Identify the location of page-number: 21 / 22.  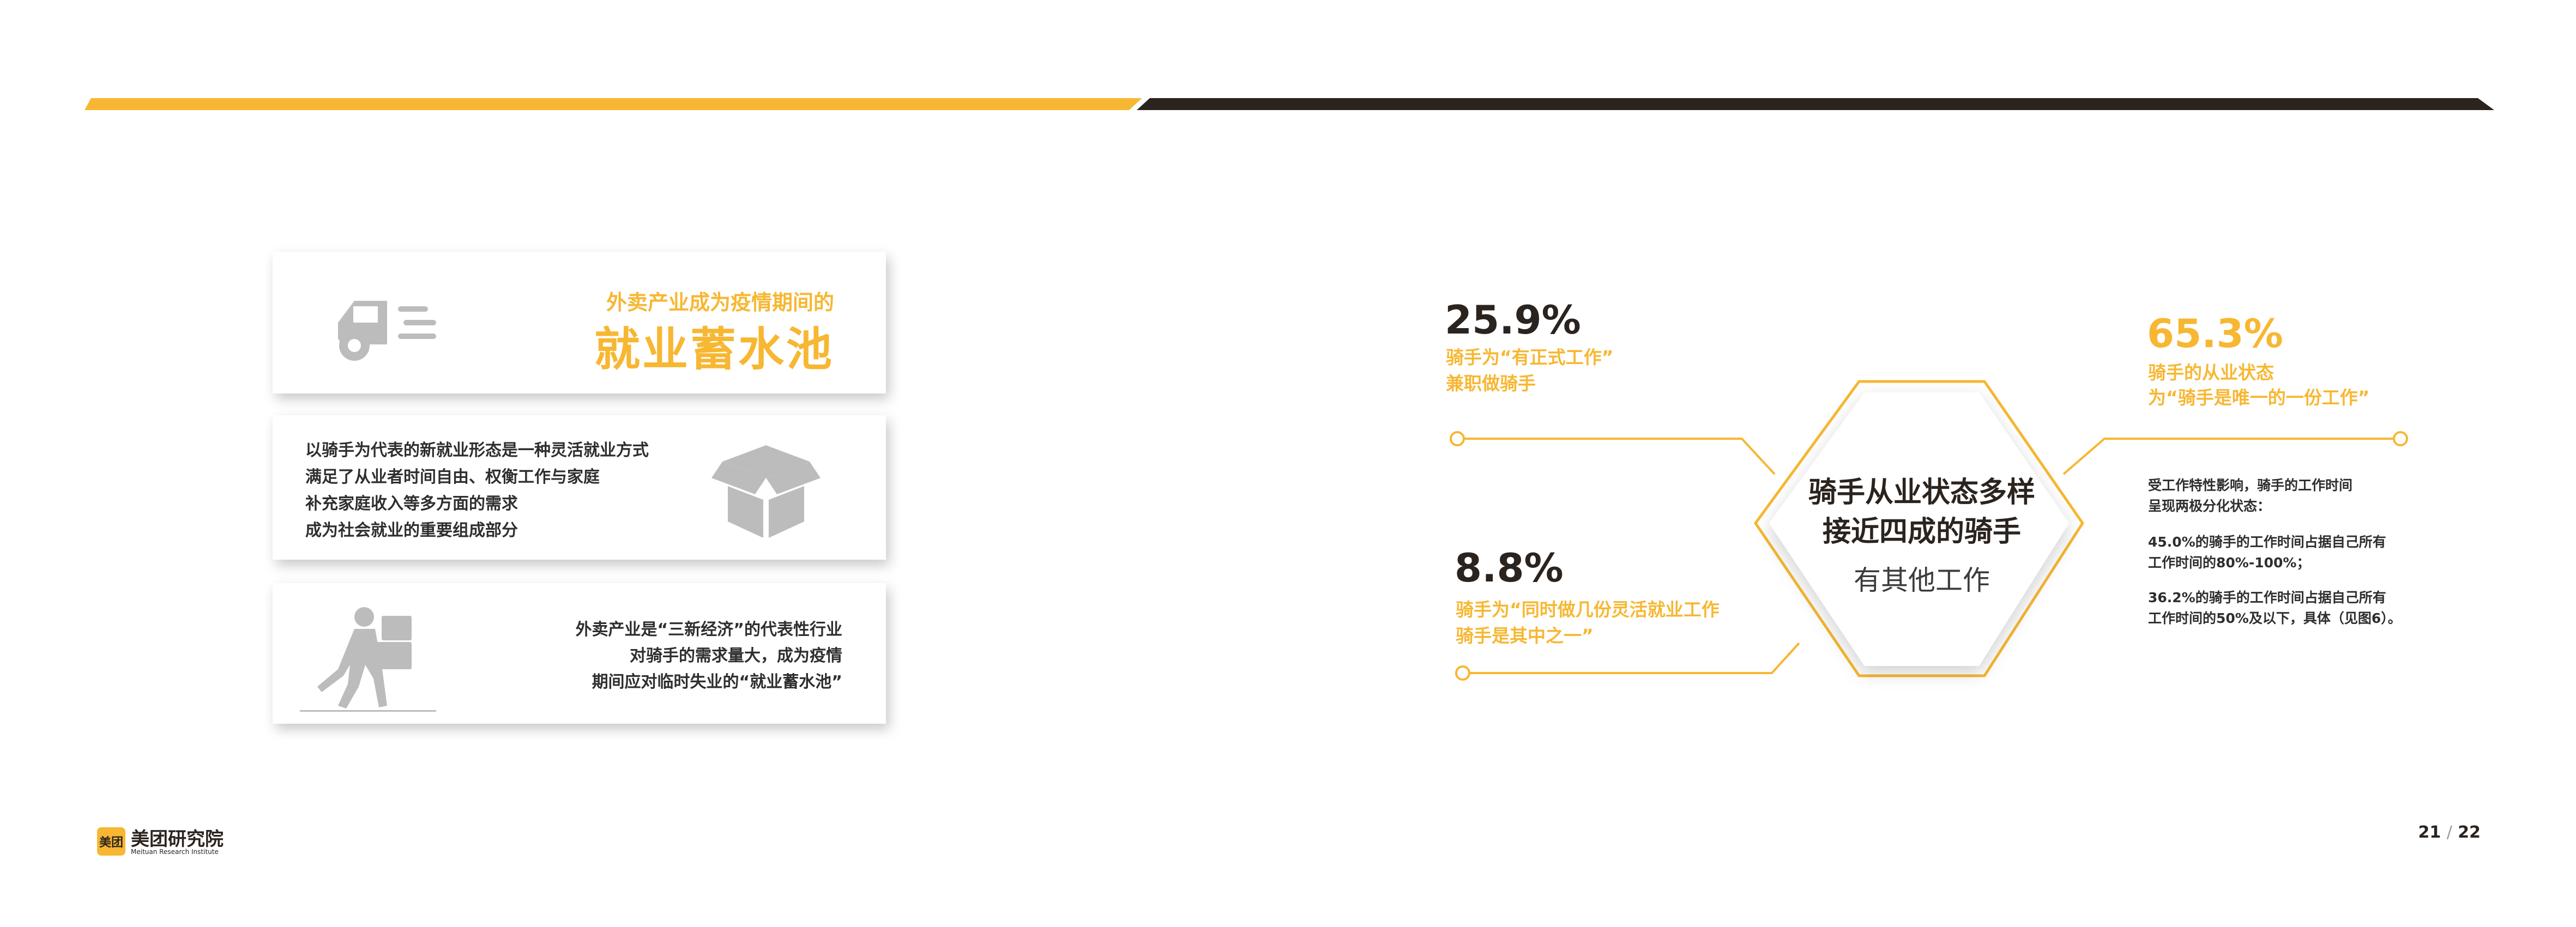
(2449, 833).